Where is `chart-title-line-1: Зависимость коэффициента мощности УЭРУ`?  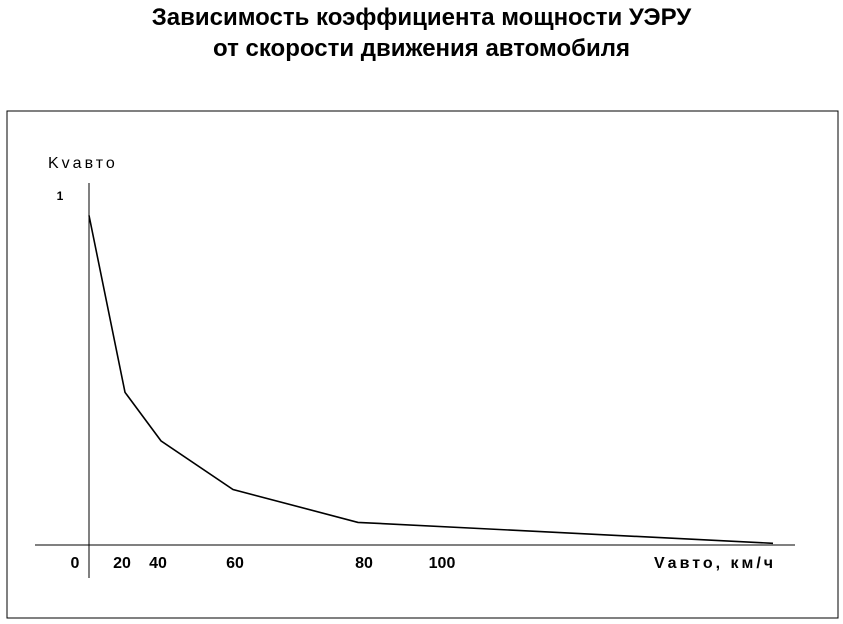
chart-title-line-1: Зависимость коэффициента мощности УЭРУ is located at coordinates (421, 17).